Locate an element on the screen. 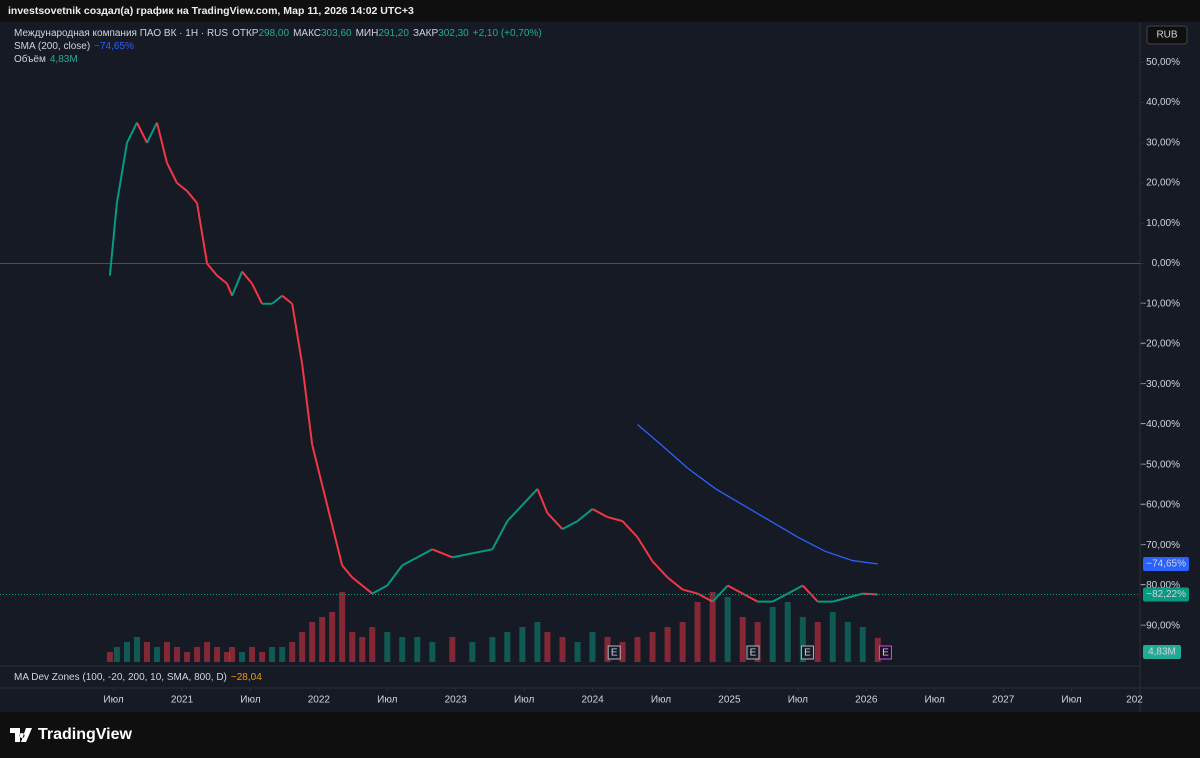  y-tick-label: 30,00% is located at coordinates (1163, 142).